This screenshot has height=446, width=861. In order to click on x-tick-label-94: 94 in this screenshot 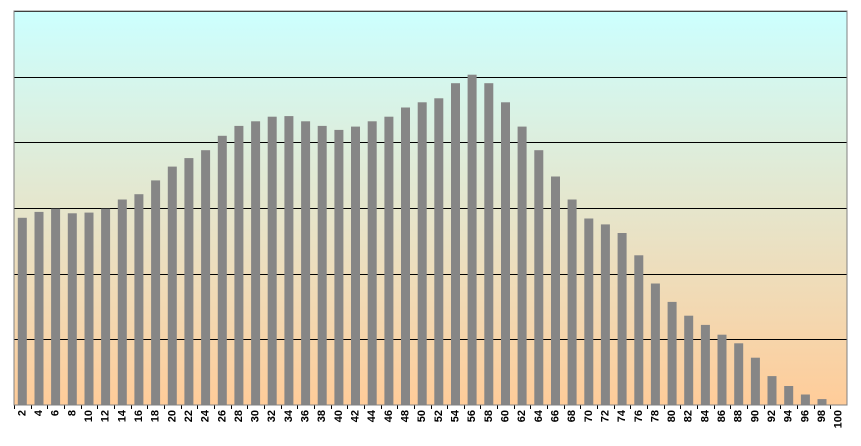, I will do `click(789, 415)`.